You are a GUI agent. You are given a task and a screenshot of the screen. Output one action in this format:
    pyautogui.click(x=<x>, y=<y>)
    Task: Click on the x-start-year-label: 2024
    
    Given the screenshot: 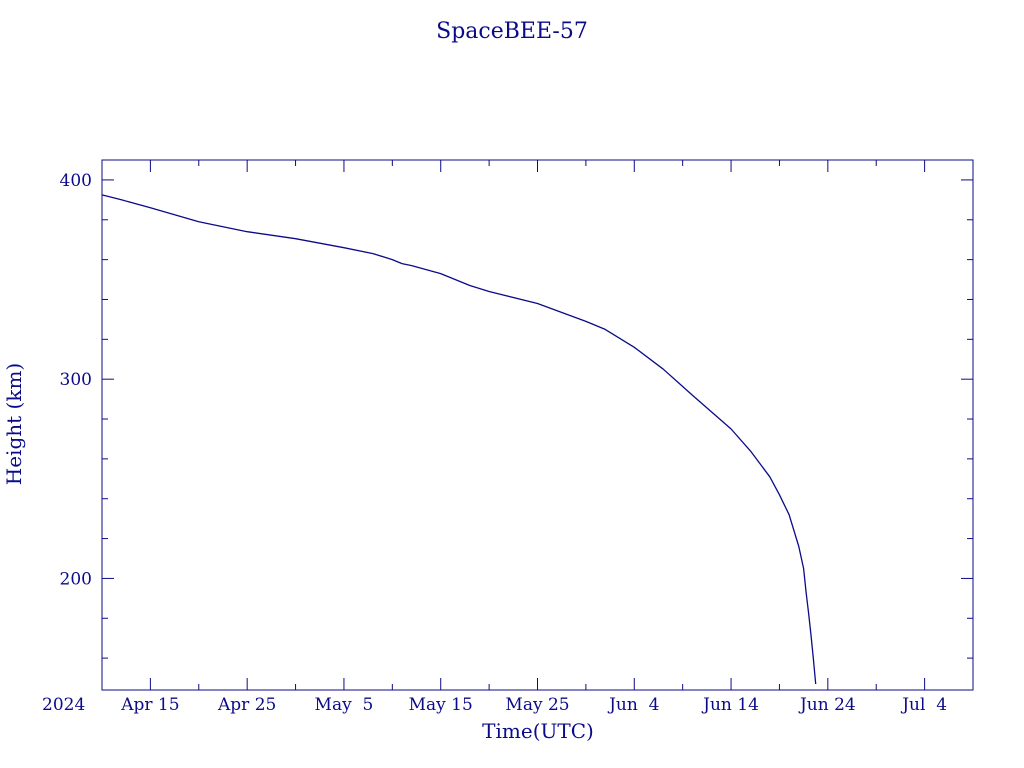 What is the action you would take?
    pyautogui.click(x=63, y=705)
    